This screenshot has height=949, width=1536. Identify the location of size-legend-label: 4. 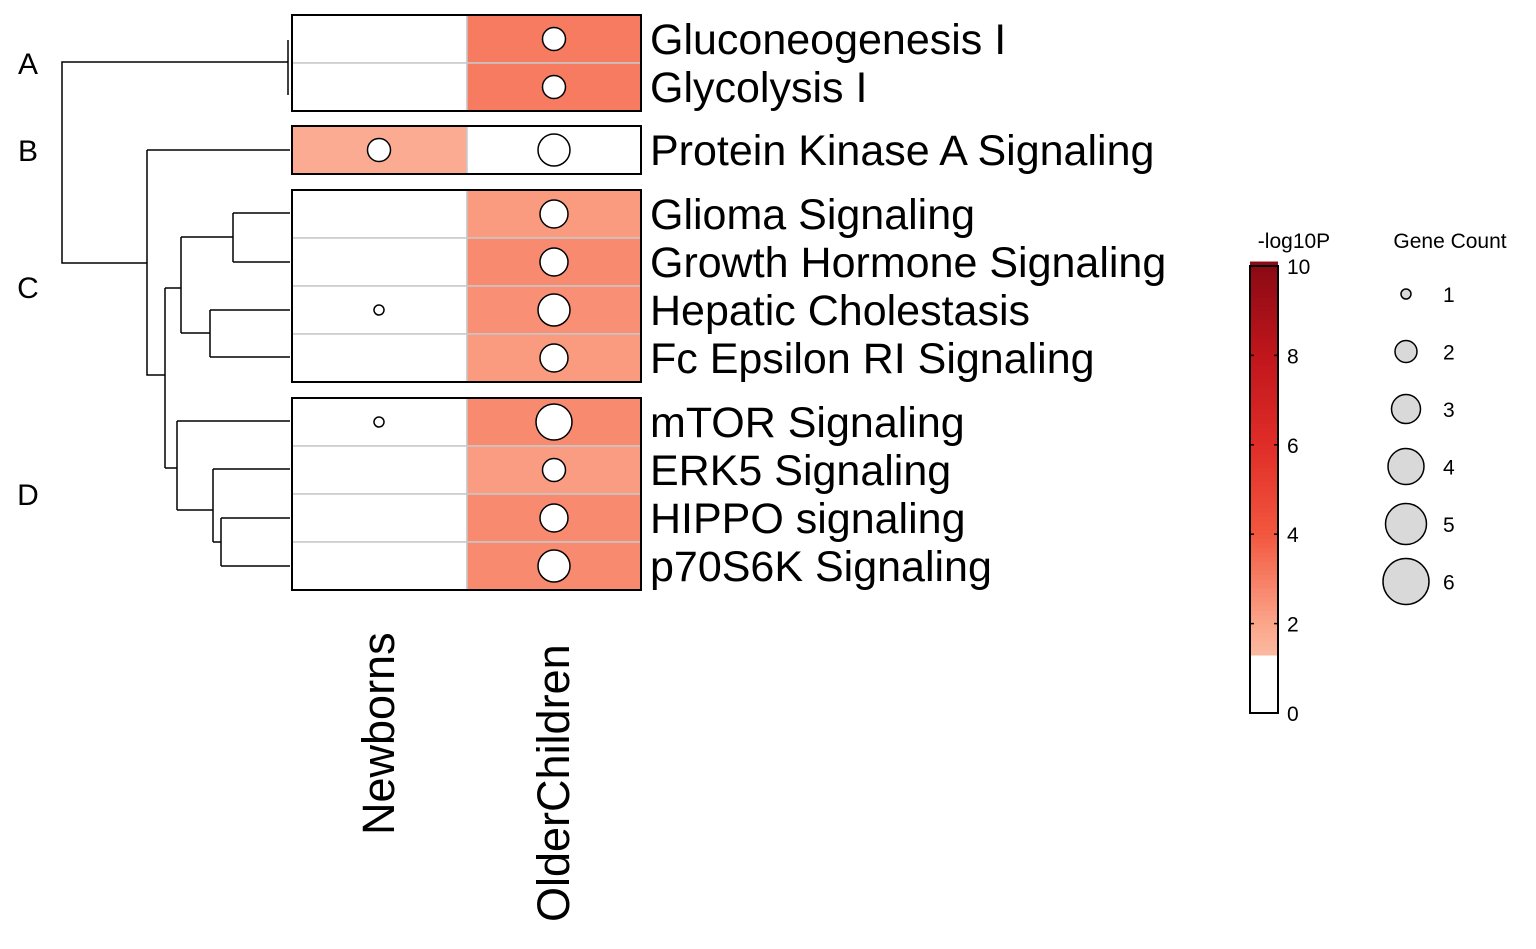
(1449, 468).